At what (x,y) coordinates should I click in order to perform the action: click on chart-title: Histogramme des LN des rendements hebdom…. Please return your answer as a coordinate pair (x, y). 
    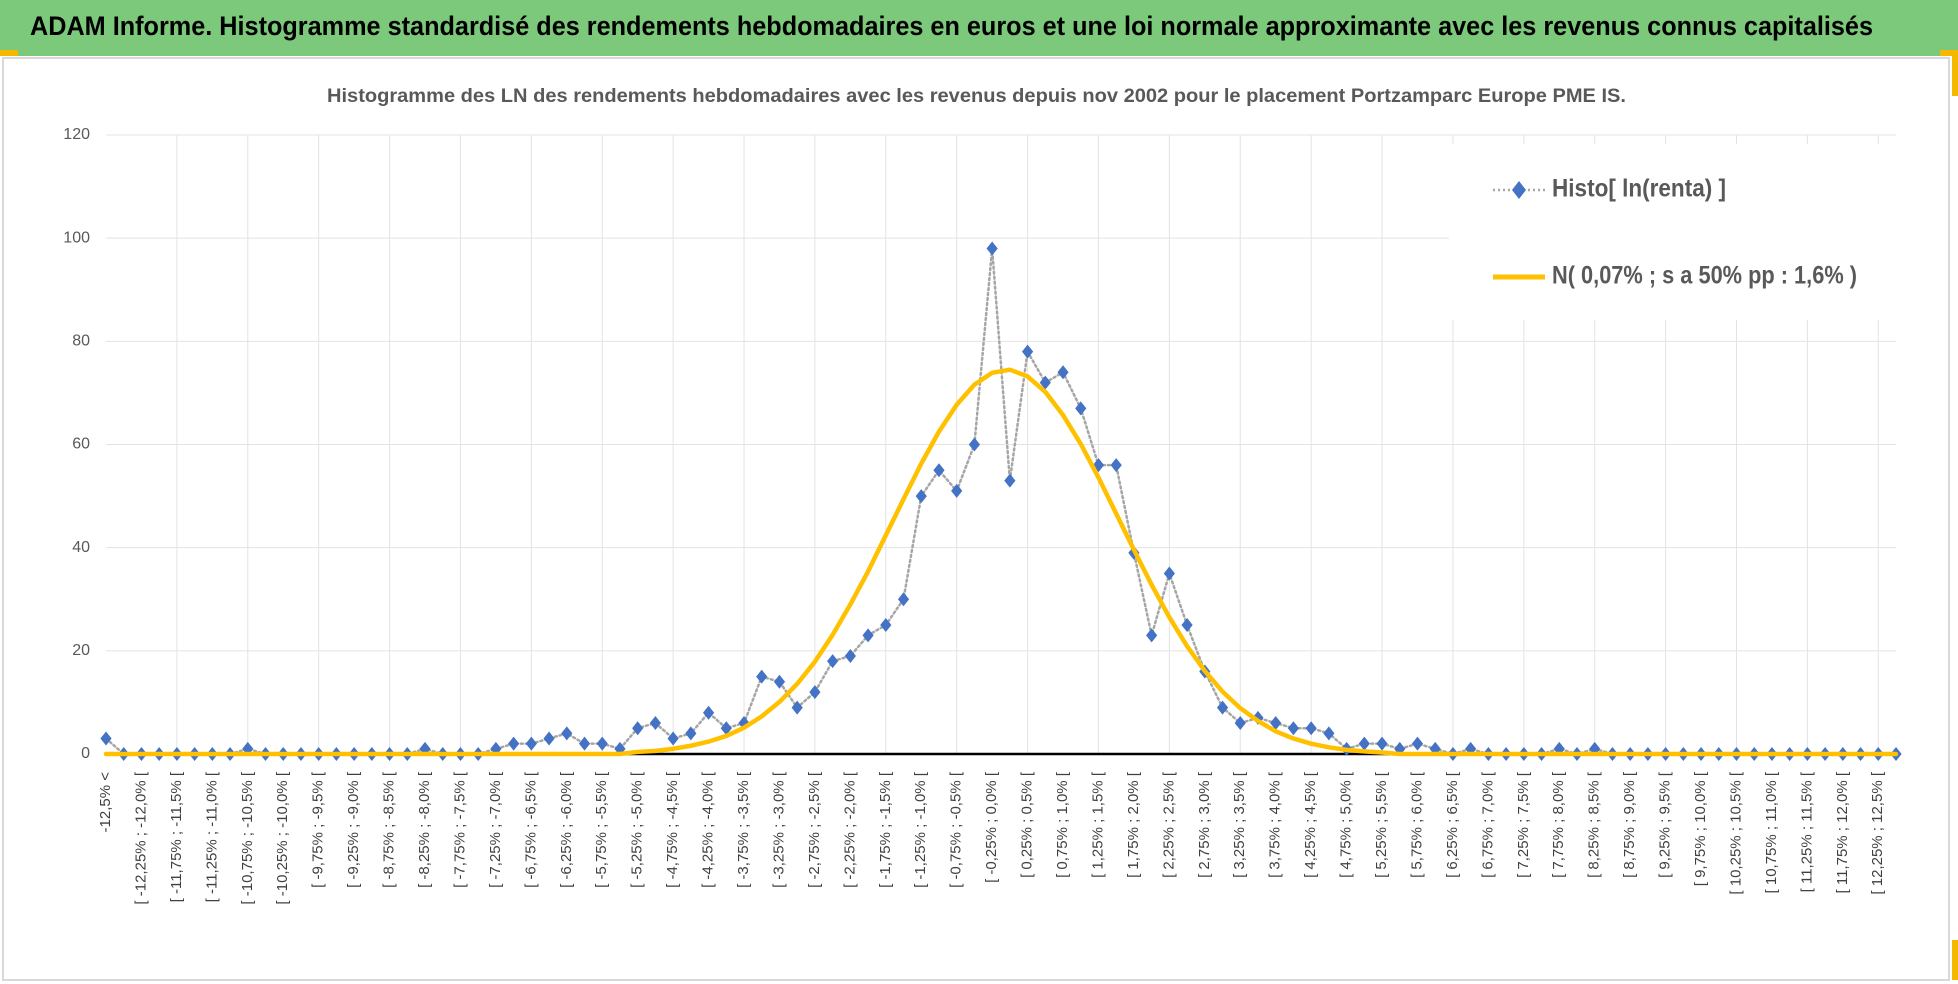
    Looking at the image, I should click on (976, 96).